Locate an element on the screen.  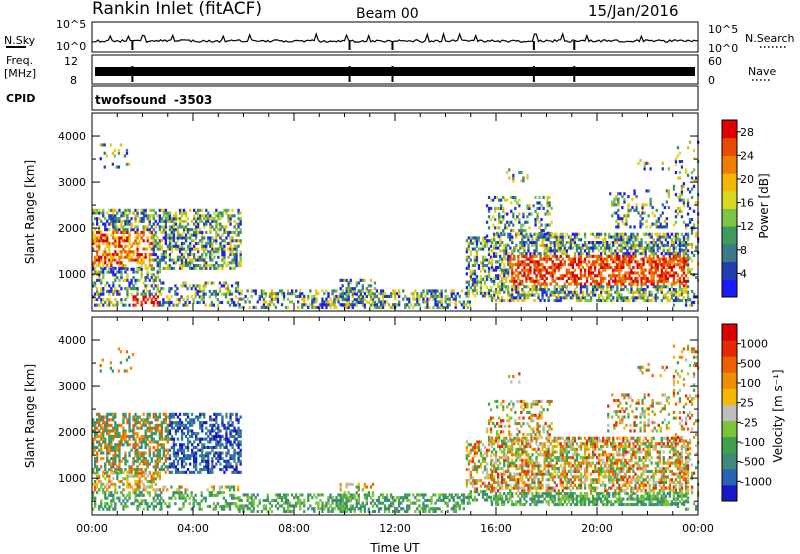
date-label: 15/Jan/2016 is located at coordinates (633, 11).